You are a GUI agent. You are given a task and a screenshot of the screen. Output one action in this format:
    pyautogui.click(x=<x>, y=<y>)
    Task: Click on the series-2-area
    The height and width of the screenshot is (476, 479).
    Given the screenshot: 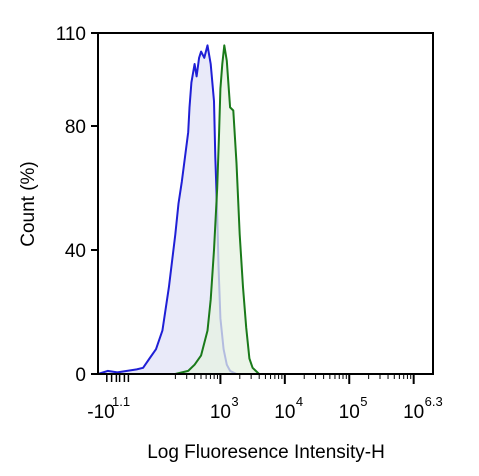 What is the action you would take?
    pyautogui.click(x=223, y=210)
    